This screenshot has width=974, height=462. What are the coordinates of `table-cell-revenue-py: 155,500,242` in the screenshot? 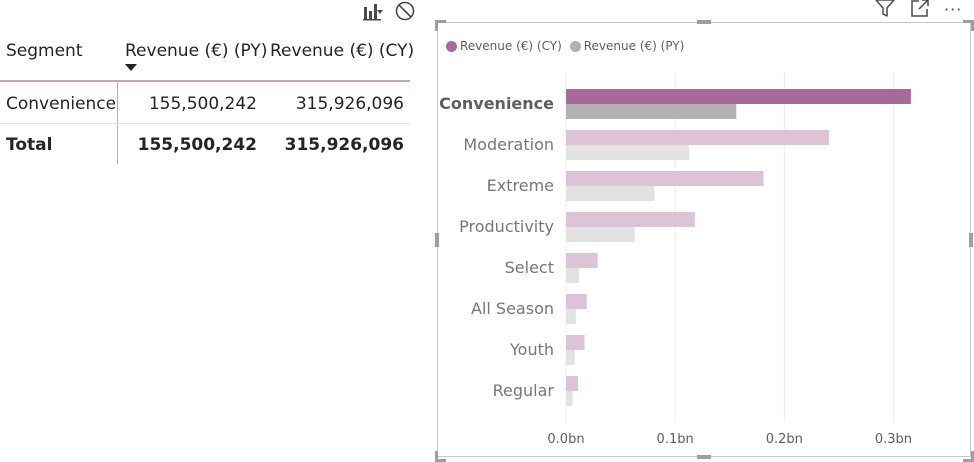 It's located at (202, 104).